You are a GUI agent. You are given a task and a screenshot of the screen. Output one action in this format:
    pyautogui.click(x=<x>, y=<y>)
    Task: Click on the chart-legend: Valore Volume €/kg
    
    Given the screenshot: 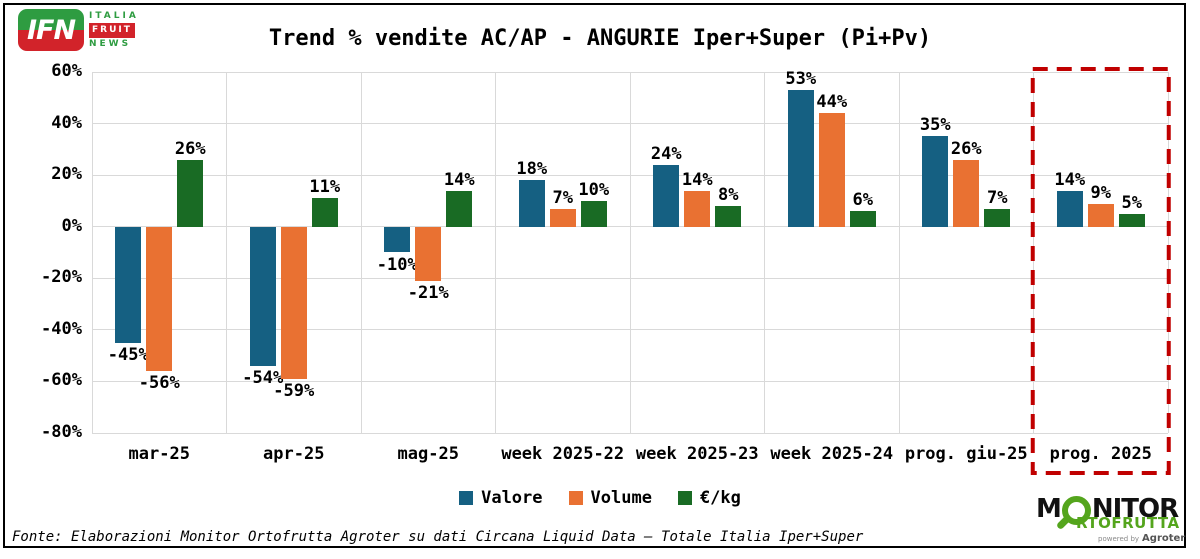 What is the action you would take?
    pyautogui.click(x=600, y=498)
    